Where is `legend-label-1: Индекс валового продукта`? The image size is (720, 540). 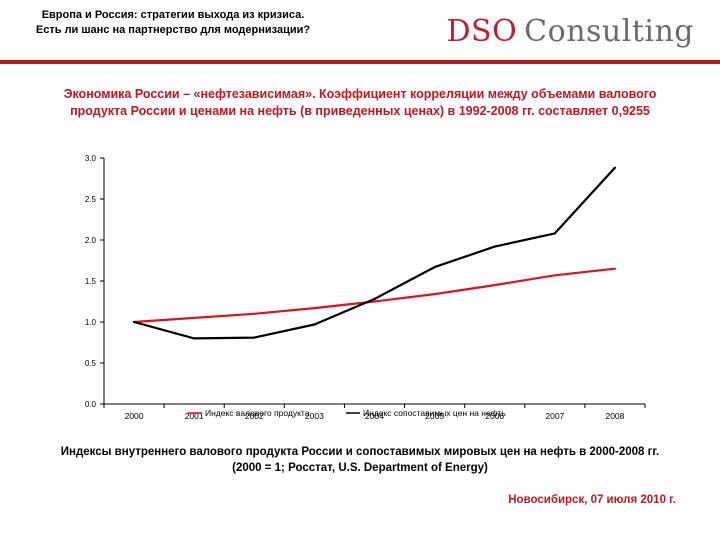
legend-label-1: Индекс валового продукта is located at coordinates (257, 413).